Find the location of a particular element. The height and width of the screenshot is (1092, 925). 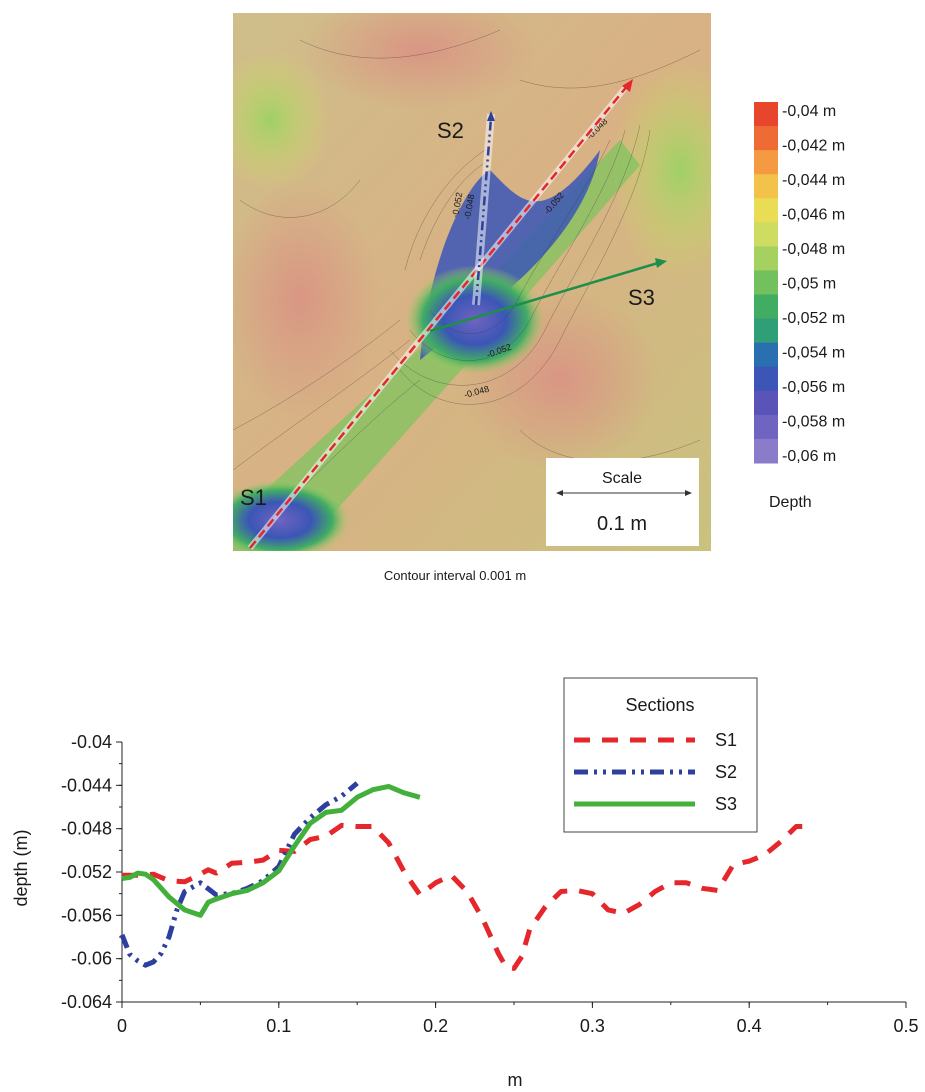

y-tick-label: -0.048 is located at coordinates (86, 829).